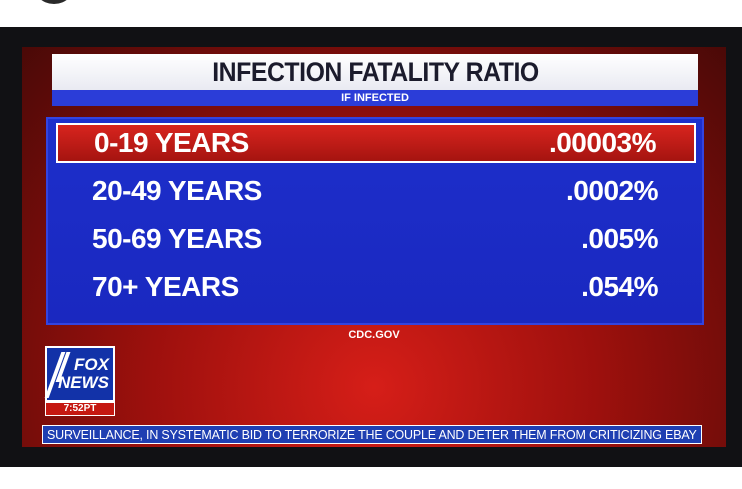  What do you see at coordinates (374, 335) in the screenshot?
I see `source-label: CDC.GOV` at bounding box center [374, 335].